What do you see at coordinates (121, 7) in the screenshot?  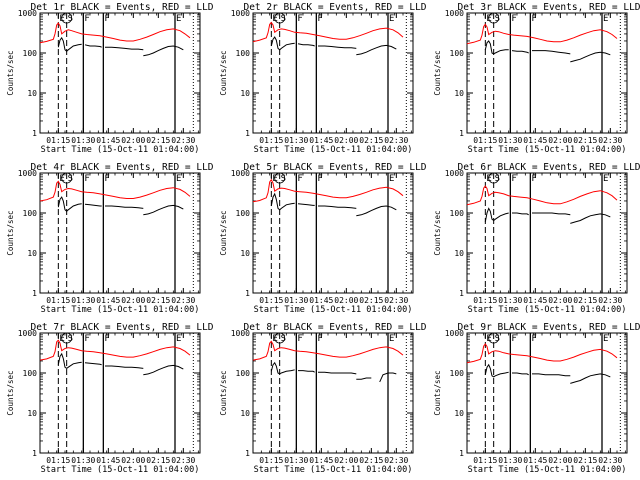 I see `panel-title: Det 1r BLACK = Events, RED = LLD` at bounding box center [121, 7].